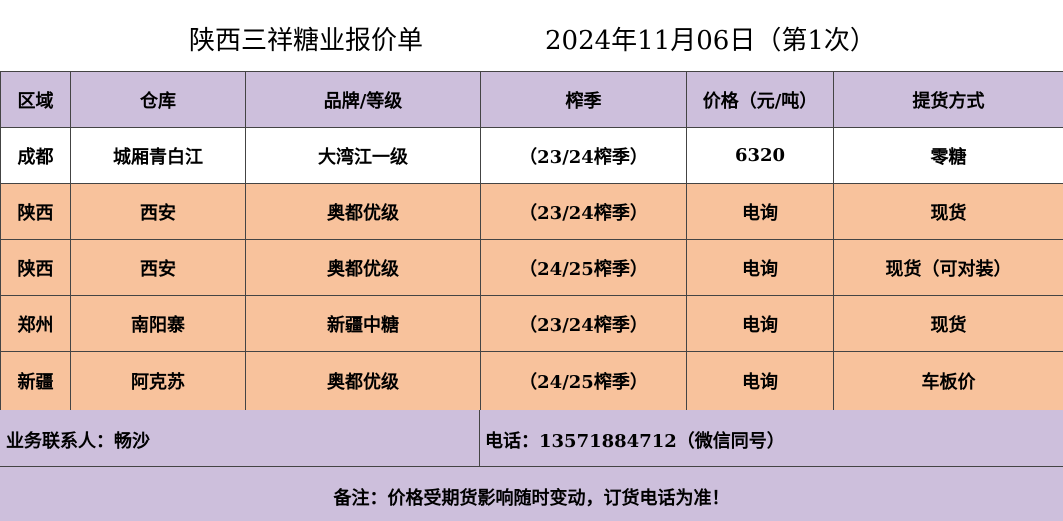 This screenshot has width=1063, height=521. Describe the element at coordinates (948, 381) in the screenshot. I see `cell-delivery: 车板价` at that location.